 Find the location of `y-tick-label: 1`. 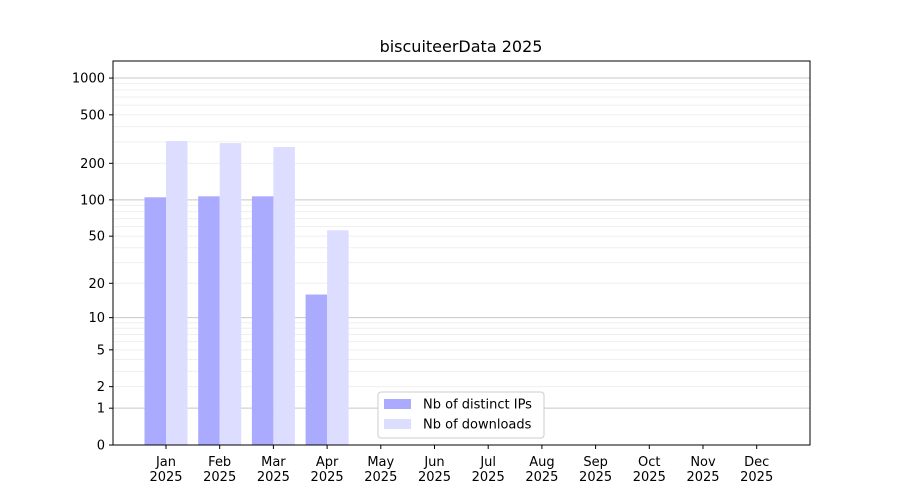

y-tick-label: 1 is located at coordinates (101, 409).